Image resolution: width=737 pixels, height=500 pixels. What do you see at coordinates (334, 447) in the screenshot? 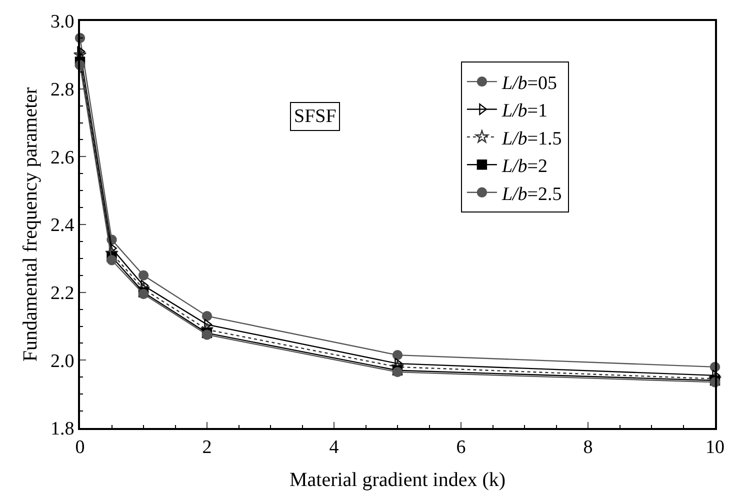
I see `x-tick-label: 4` at bounding box center [334, 447].